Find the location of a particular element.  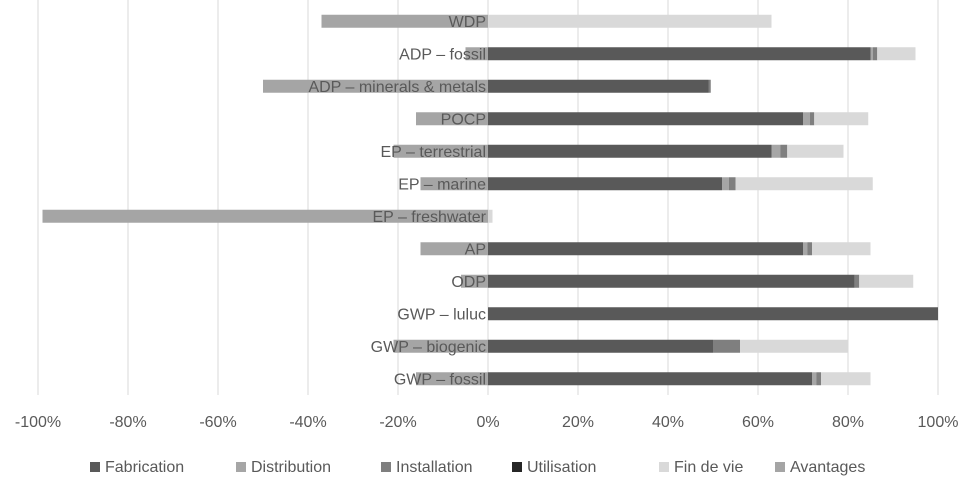

x-tick-label: 40% is located at coordinates (668, 422).